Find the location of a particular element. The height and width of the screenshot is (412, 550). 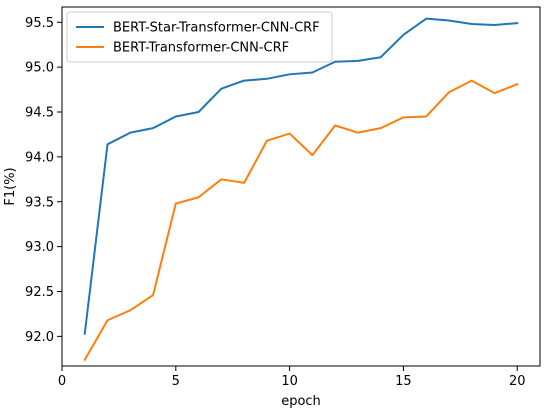

x-axis: 0 5 10 15 20 is located at coordinates (292, 377).